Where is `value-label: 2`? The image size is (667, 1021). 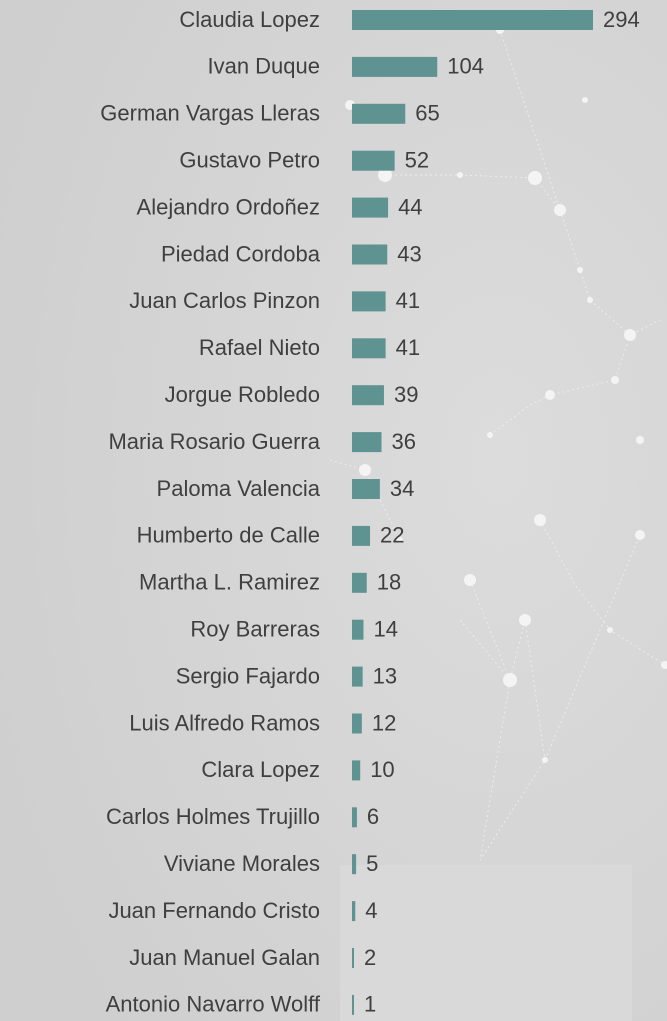
value-label: 2 is located at coordinates (370, 957).